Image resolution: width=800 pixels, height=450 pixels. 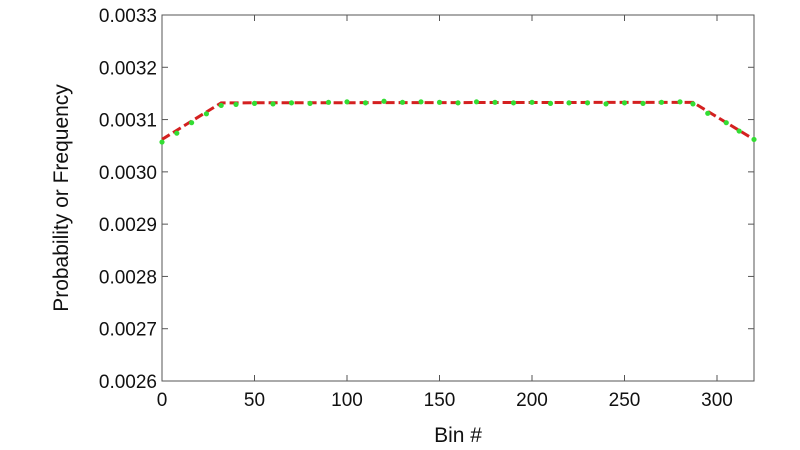 I want to click on y-tick-label: 0.0028, so click(x=128, y=277).